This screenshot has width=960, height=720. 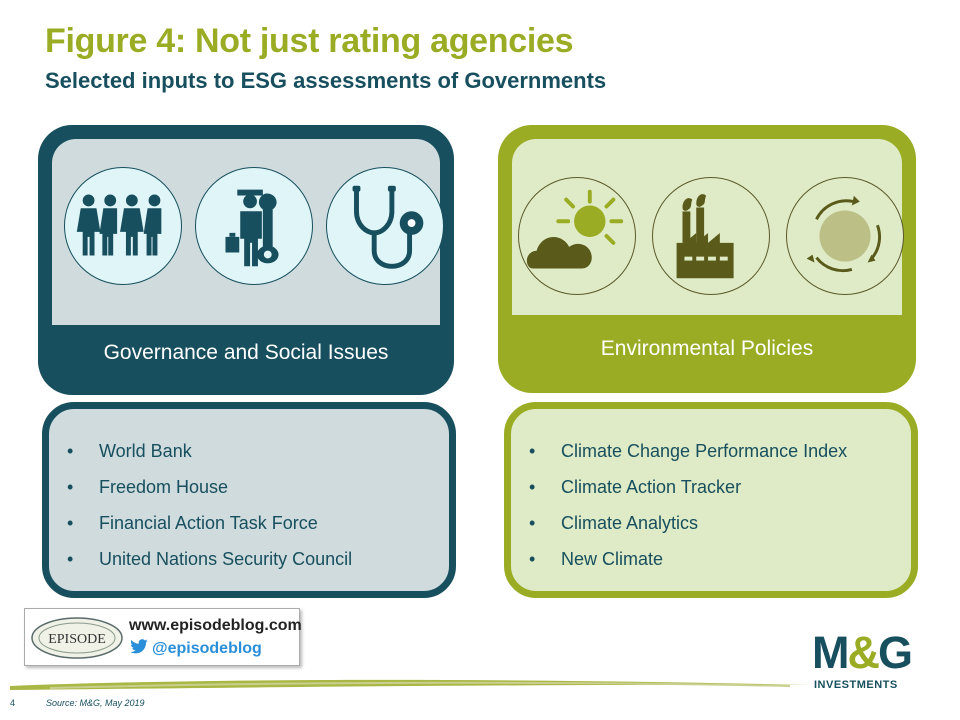 I want to click on list-item: • United Nations Security Council, so click(x=210, y=559).